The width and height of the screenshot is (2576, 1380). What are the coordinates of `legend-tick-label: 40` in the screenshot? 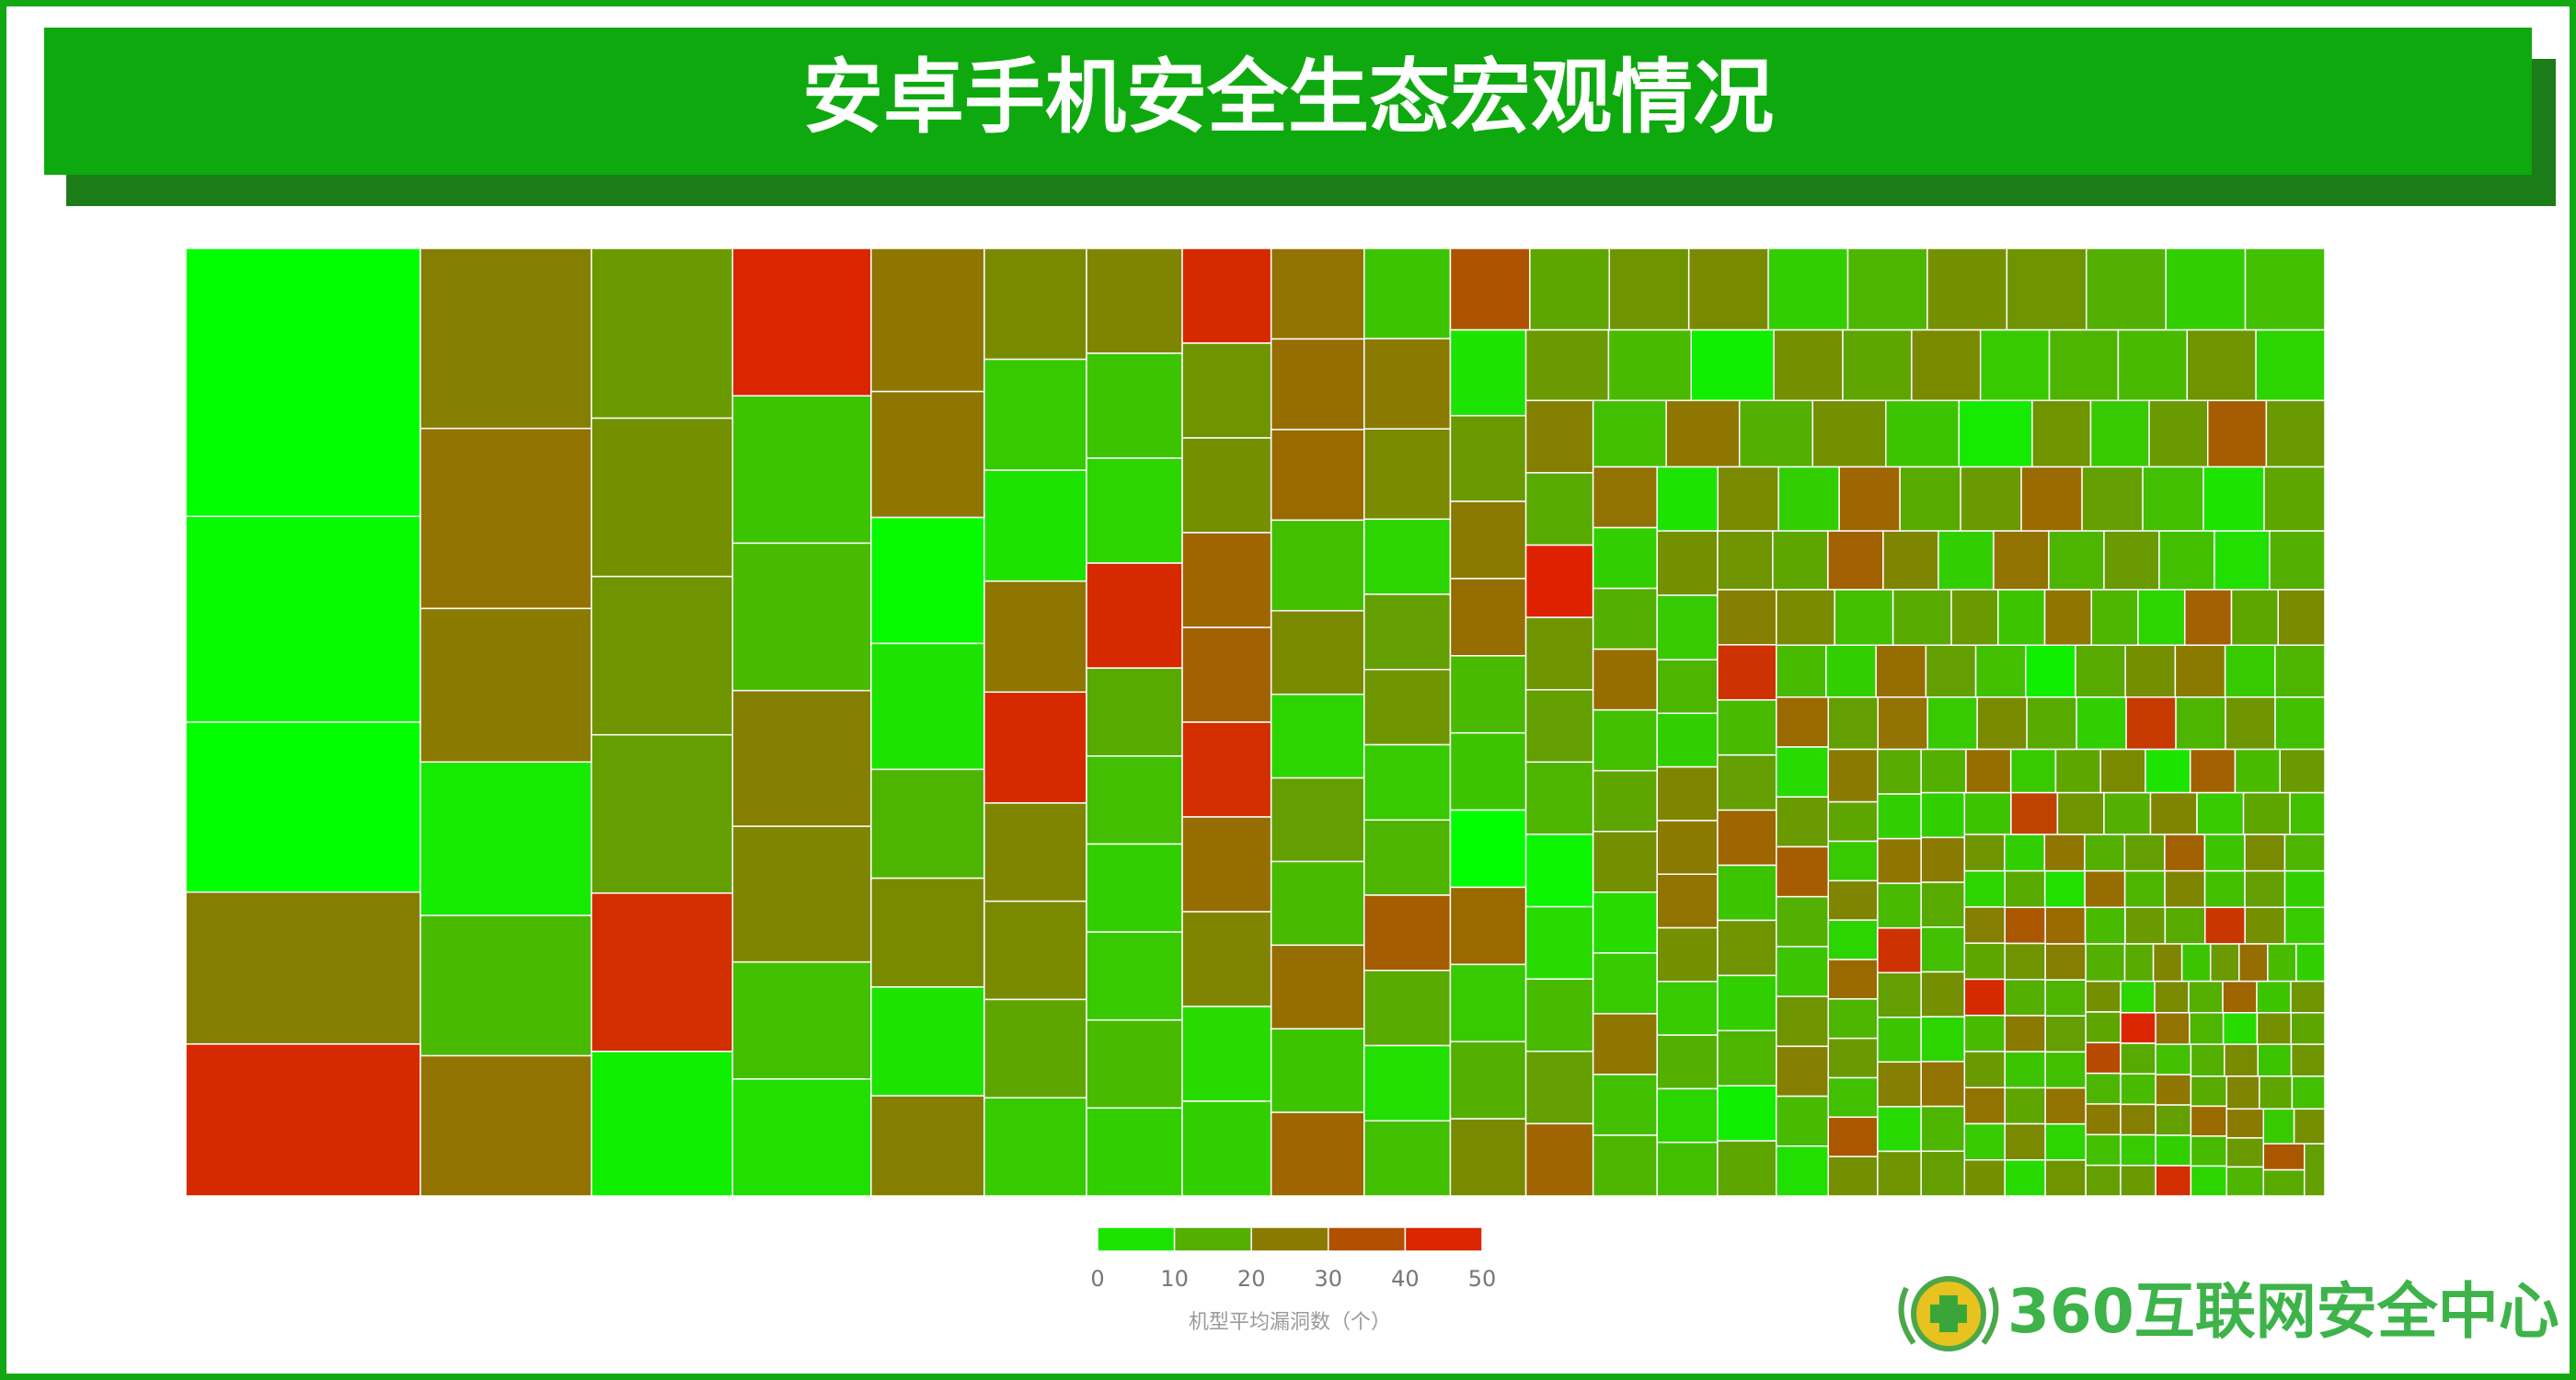 It's located at (1405, 1279).